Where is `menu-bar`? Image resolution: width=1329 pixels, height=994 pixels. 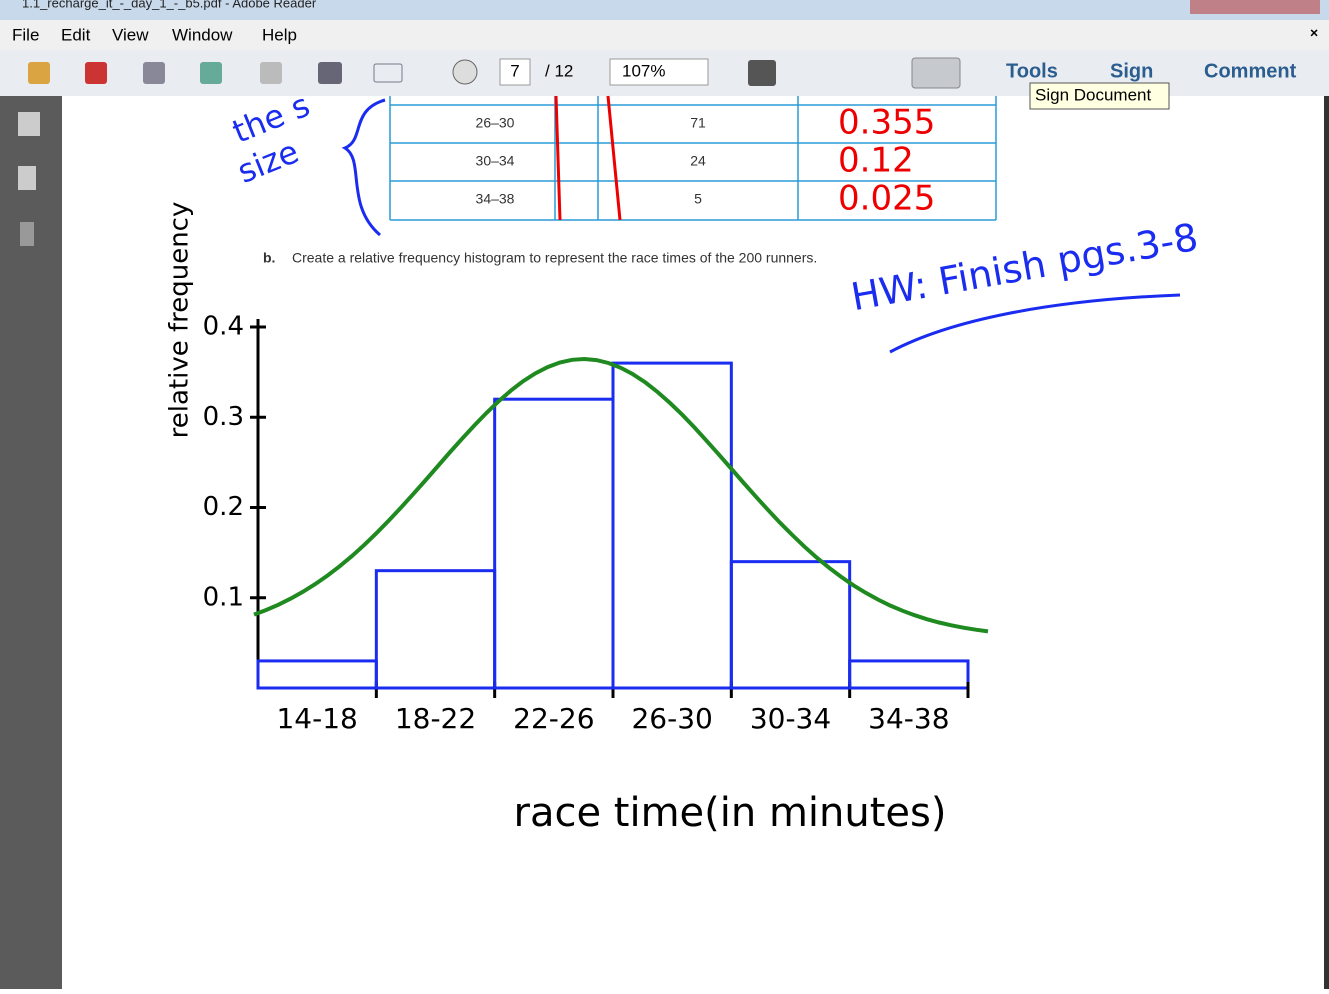
menu-bar is located at coordinates (664, 35).